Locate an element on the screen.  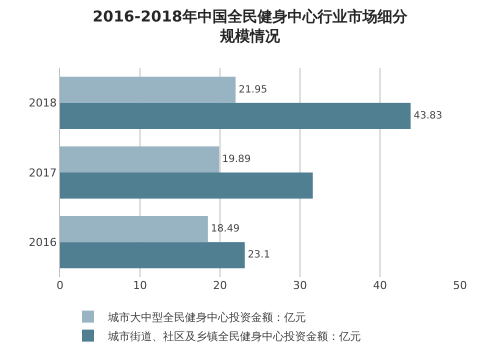
x-tick-label: 30 is located at coordinates (300, 285).